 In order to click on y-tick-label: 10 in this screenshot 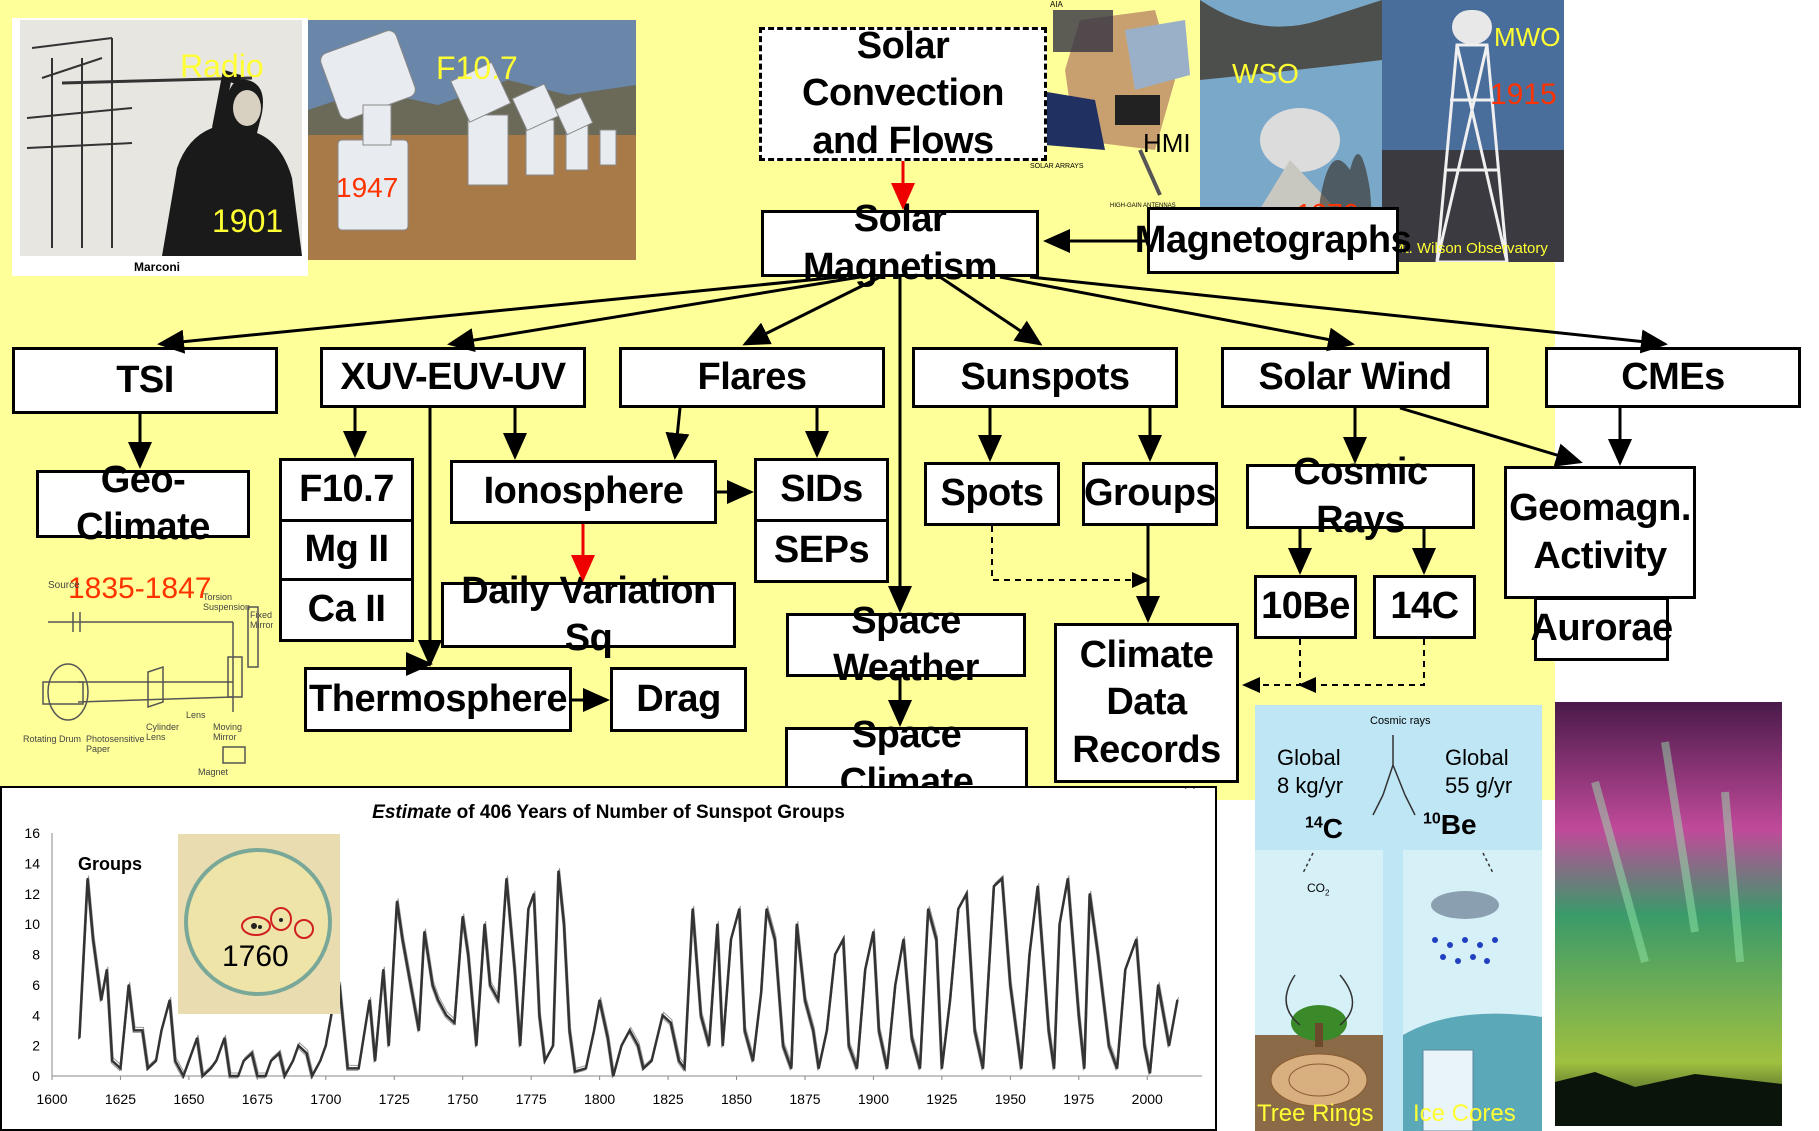, I will do `click(32, 924)`.